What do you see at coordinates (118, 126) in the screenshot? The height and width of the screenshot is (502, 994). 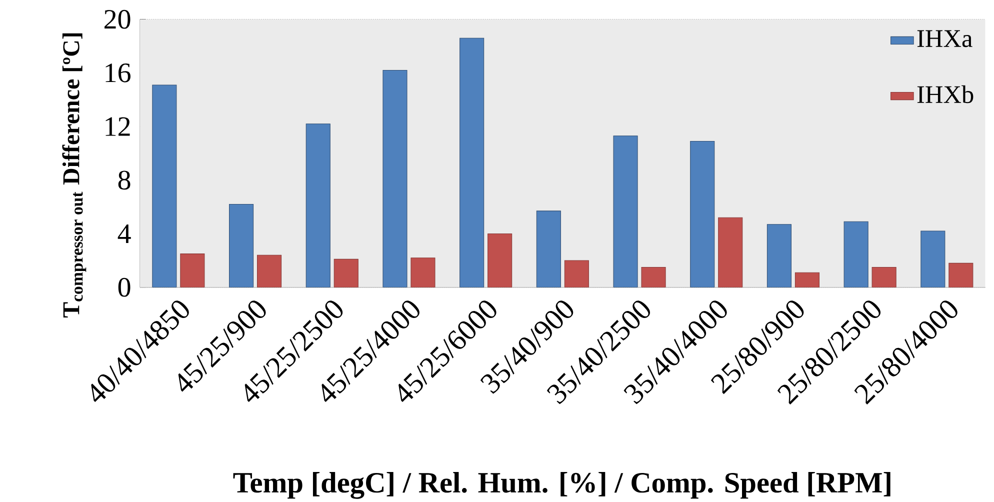 I see `y-tick-label: 12` at bounding box center [118, 126].